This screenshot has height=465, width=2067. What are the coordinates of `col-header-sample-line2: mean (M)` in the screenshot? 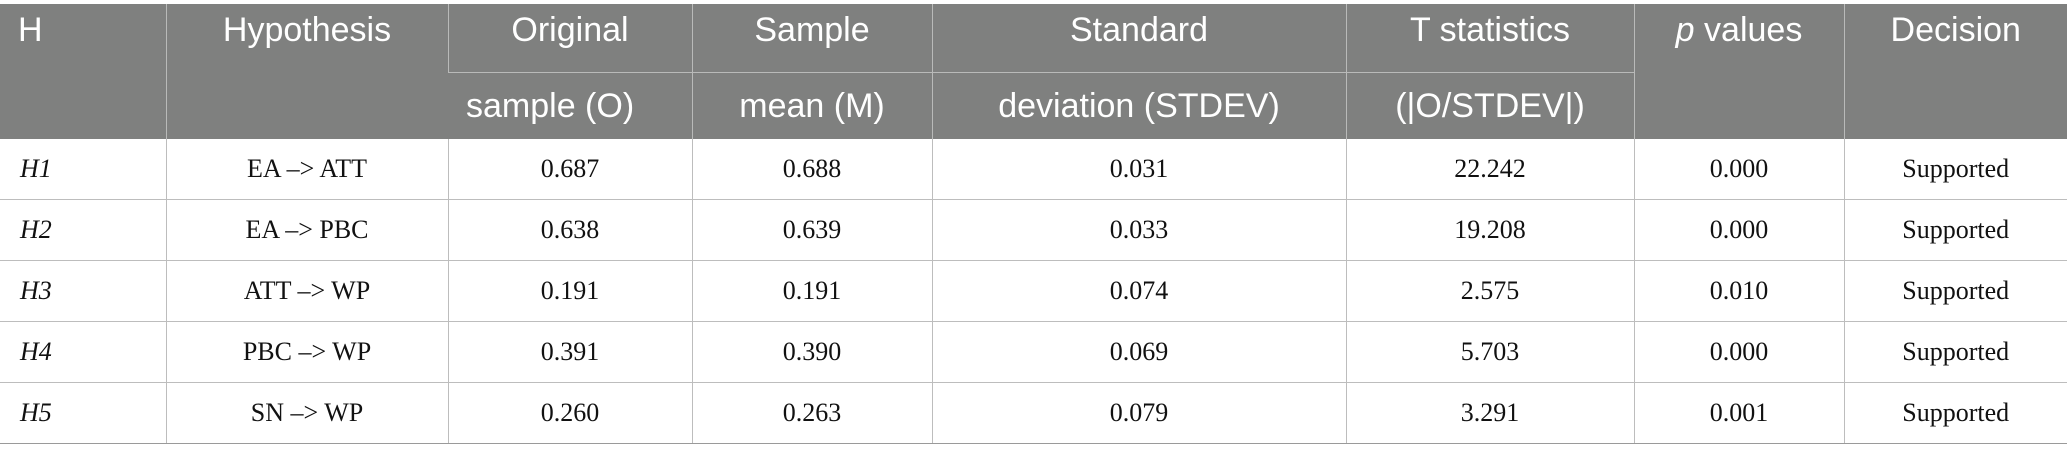 It's located at (811, 105).